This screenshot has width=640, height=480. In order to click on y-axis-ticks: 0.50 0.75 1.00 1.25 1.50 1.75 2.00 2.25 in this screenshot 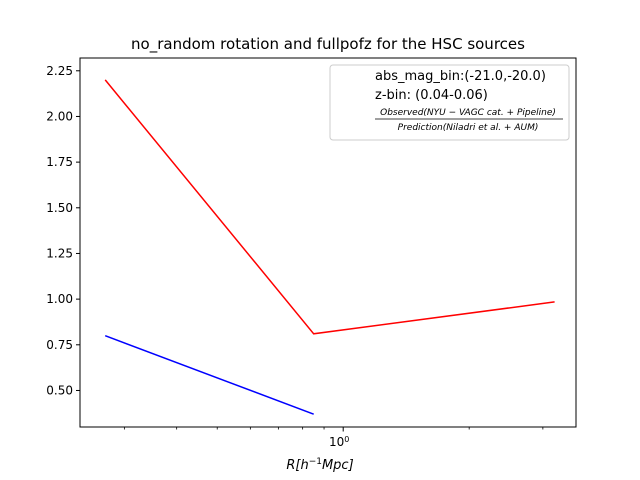, I will do `click(63, 230)`.